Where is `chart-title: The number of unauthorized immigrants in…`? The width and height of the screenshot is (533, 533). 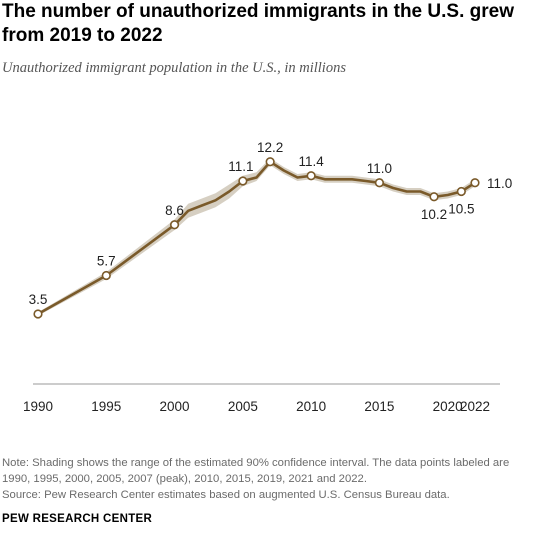
chart-title: The number of unauthorized immigrants in… is located at coordinates (258, 23).